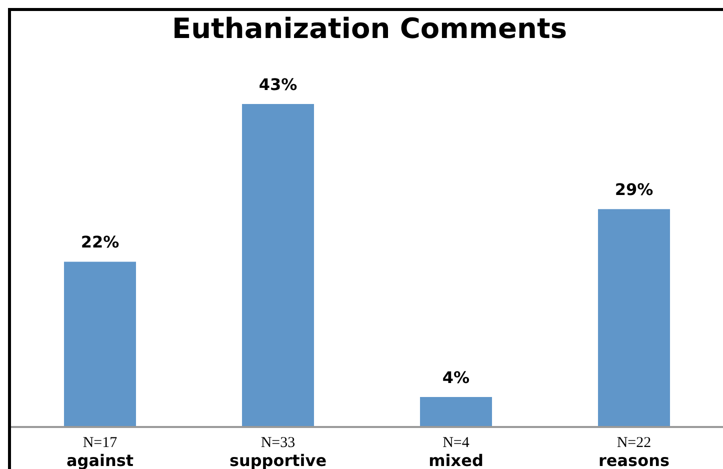 The width and height of the screenshot is (723, 469). What do you see at coordinates (634, 190) in the screenshot?
I see `data-label: 29%` at bounding box center [634, 190].